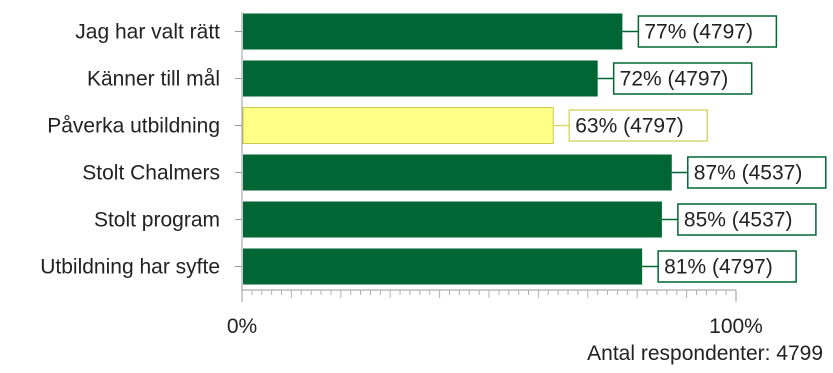 The width and height of the screenshot is (833, 373). Describe the element at coordinates (718, 267) in the screenshot. I see `value-label: 81% (4797)` at that location.